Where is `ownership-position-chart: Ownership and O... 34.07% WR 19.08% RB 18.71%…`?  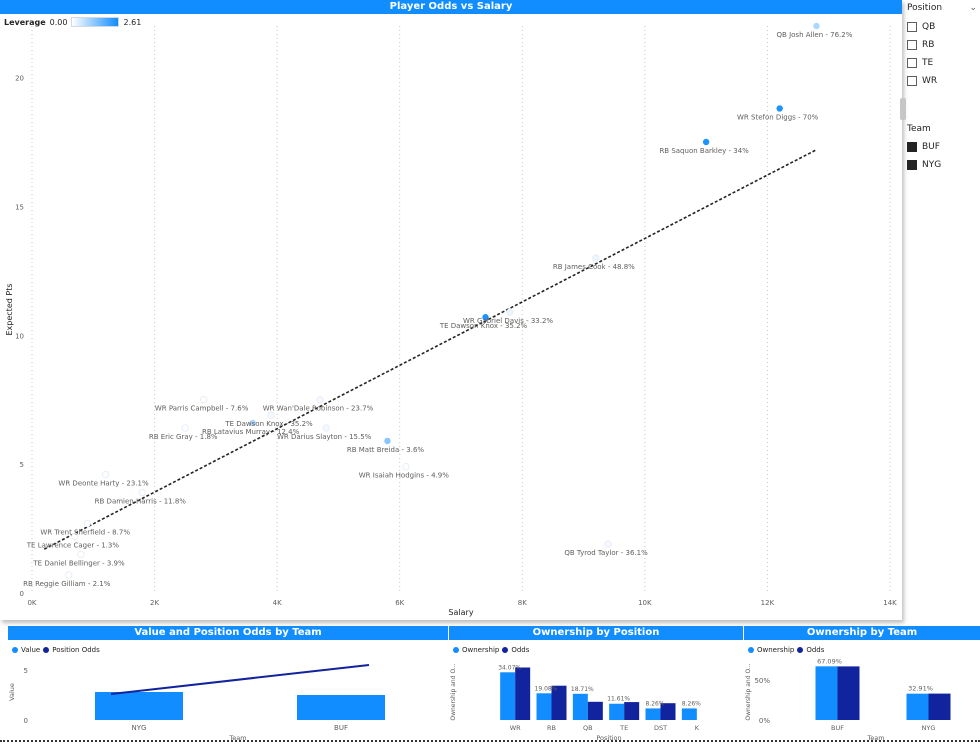 ownership-position-chart: Ownership and O... 34.07% WR 19.08% RB 18.71%… is located at coordinates (596, 699).